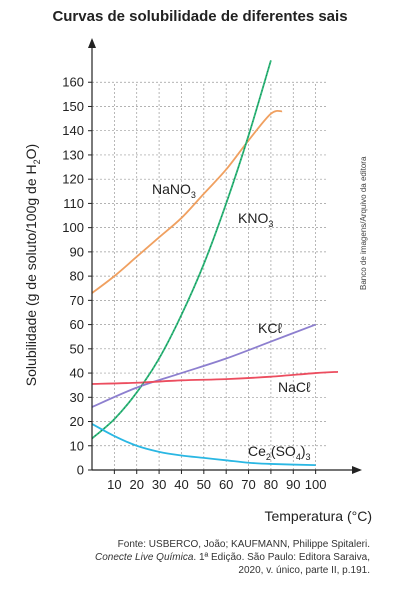 Image resolution: width=400 pixels, height=595 pixels. I want to click on x-tick-label: 80, so click(271, 484).